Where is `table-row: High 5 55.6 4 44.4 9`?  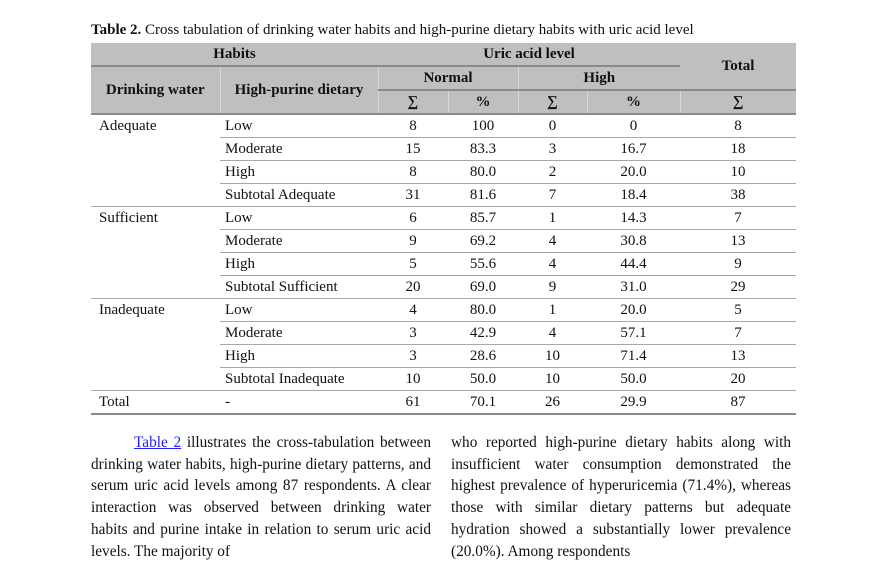
table-row: High 5 55.6 4 44.4 9 is located at coordinates (444, 264).